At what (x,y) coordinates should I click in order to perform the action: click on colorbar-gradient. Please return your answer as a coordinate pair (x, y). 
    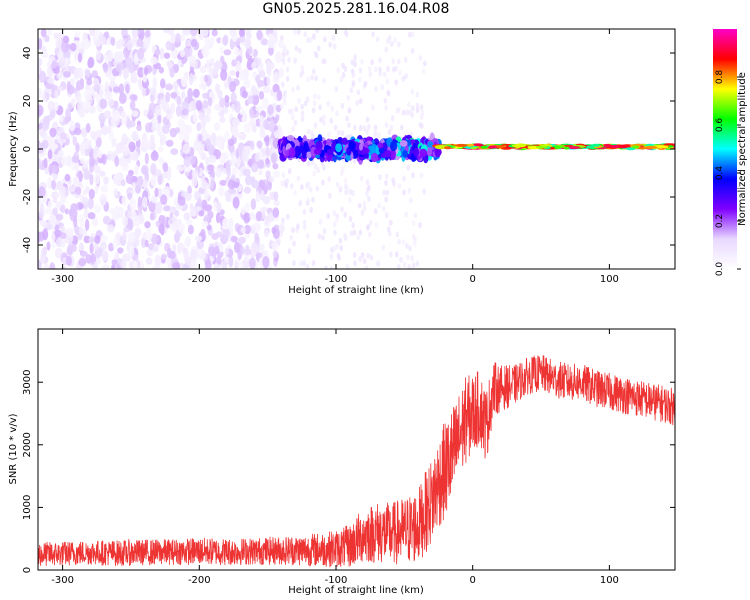
    Looking at the image, I should click on (725, 149).